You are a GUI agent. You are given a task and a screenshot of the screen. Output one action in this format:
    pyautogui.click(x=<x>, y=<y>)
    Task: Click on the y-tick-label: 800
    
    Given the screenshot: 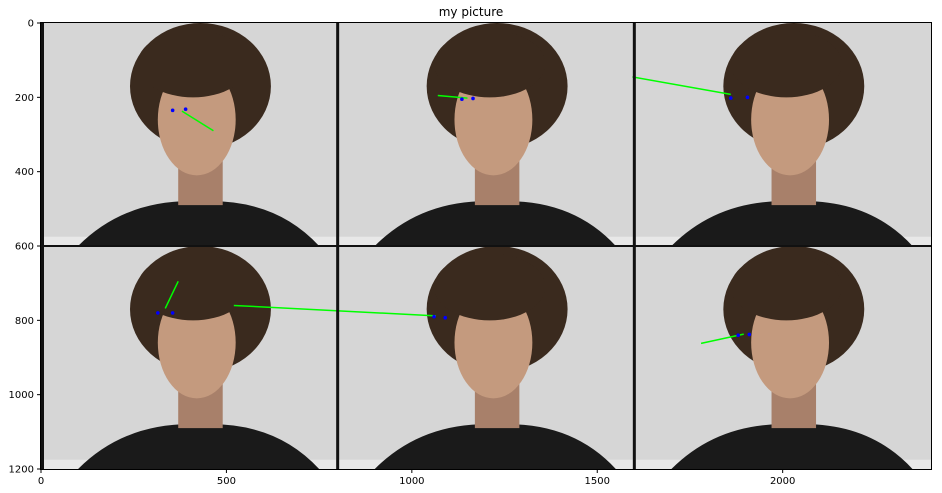 What is the action you would take?
    pyautogui.click(x=24, y=321)
    